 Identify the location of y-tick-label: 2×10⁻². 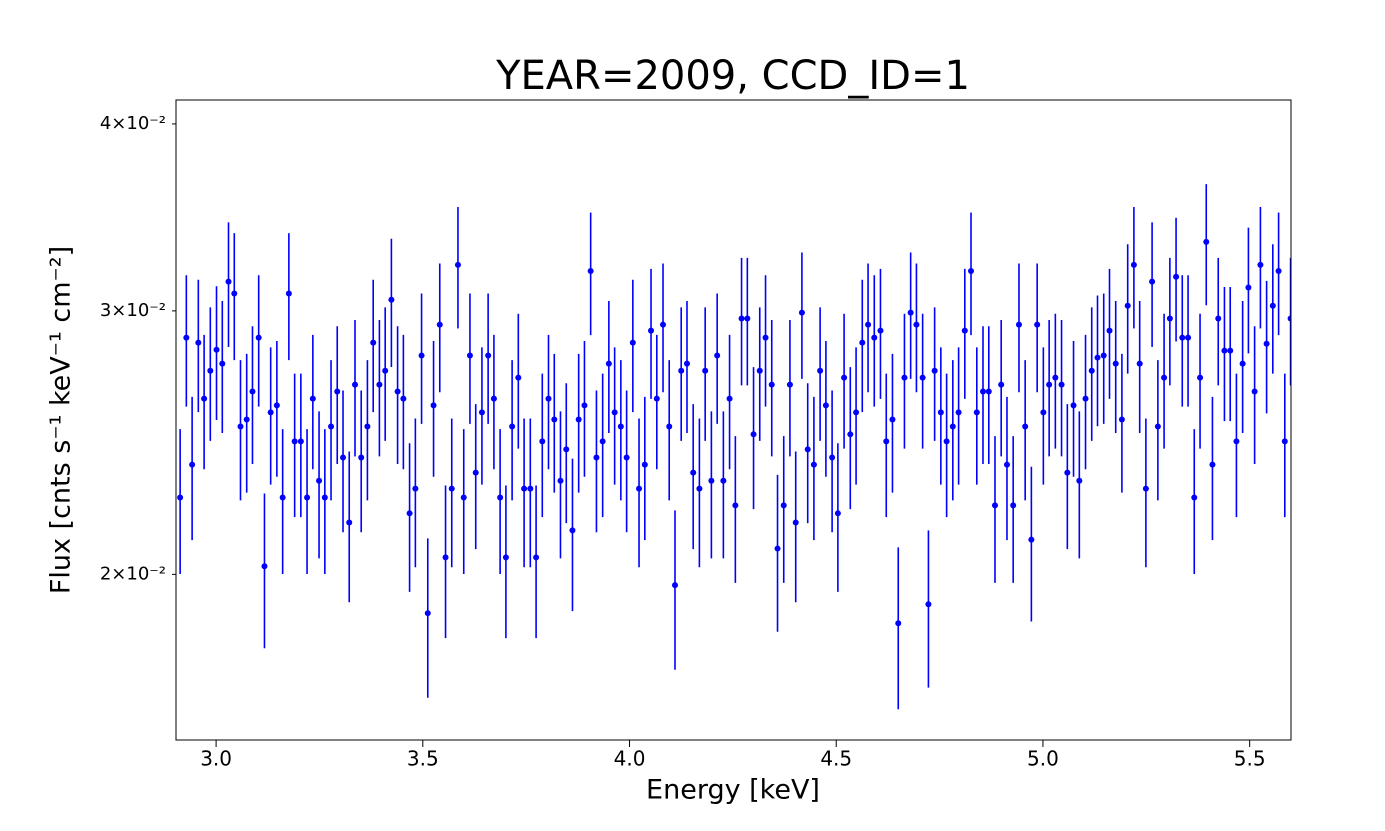
(133, 573).